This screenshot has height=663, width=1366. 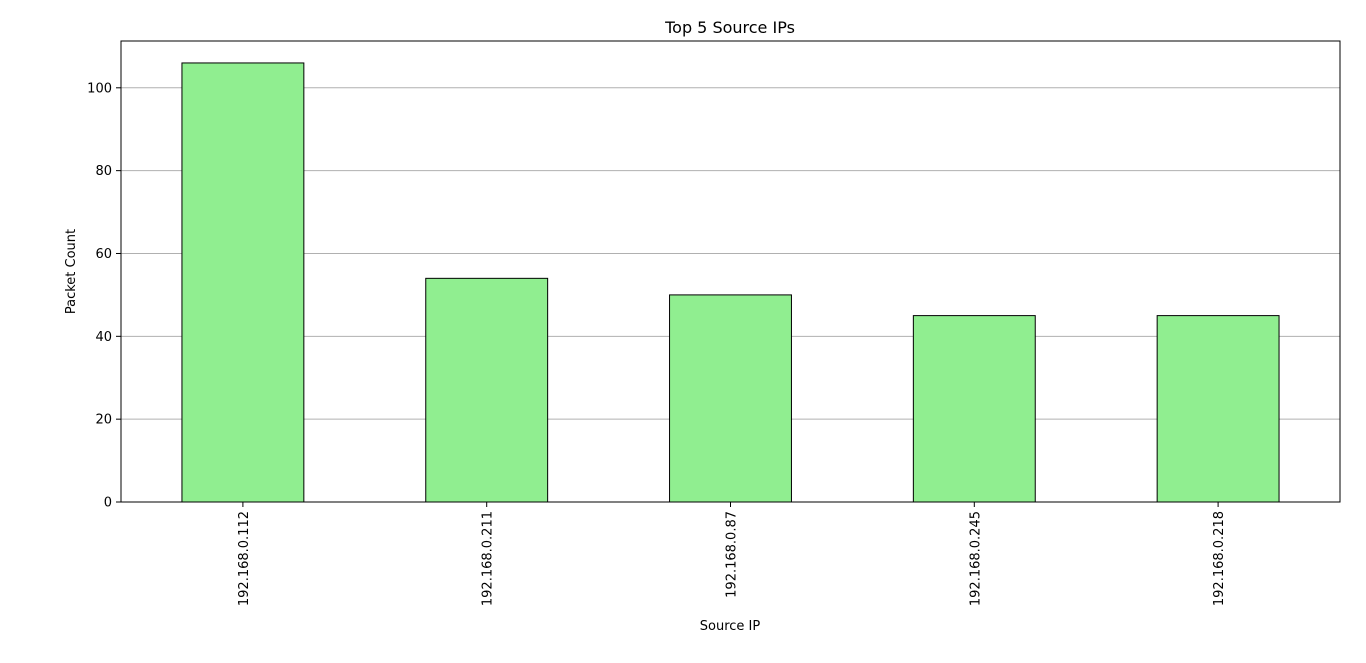 I want to click on x-tick-label: 192.168.0.112, so click(x=244, y=558).